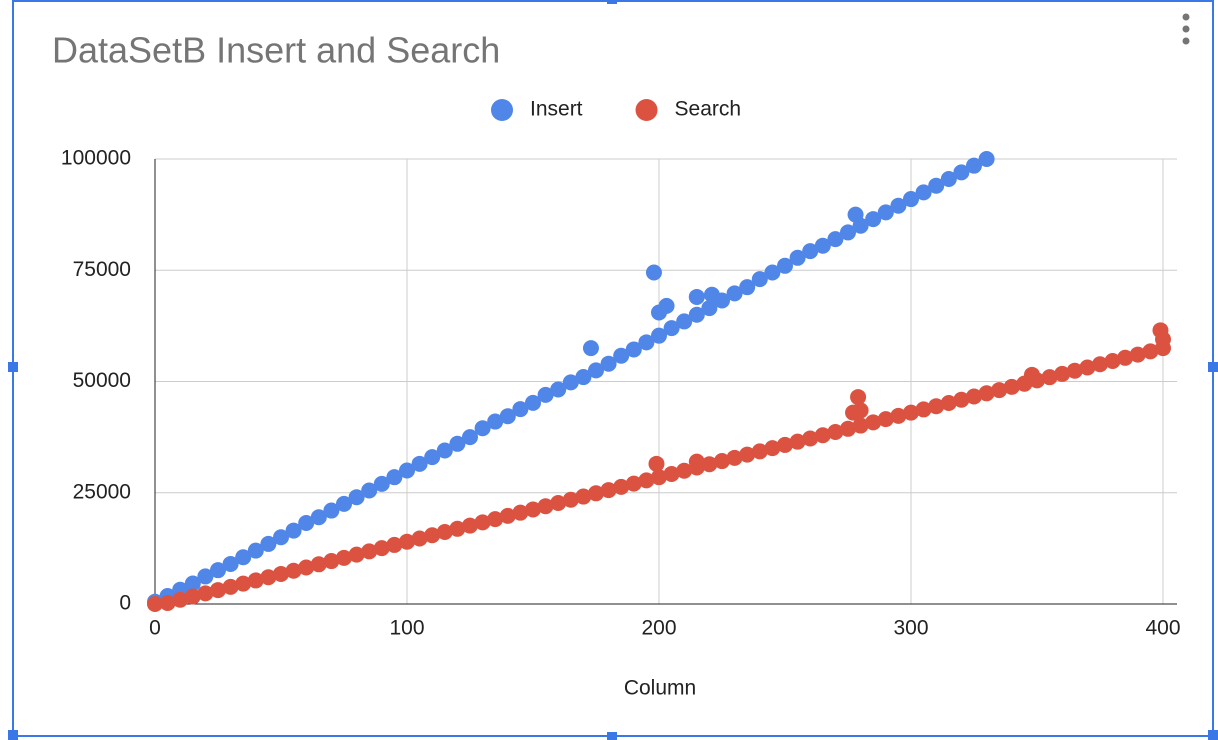 Image resolution: width=1218 pixels, height=740 pixels. Describe the element at coordinates (658, 628) in the screenshot. I see `x-tick-label: 200` at that location.